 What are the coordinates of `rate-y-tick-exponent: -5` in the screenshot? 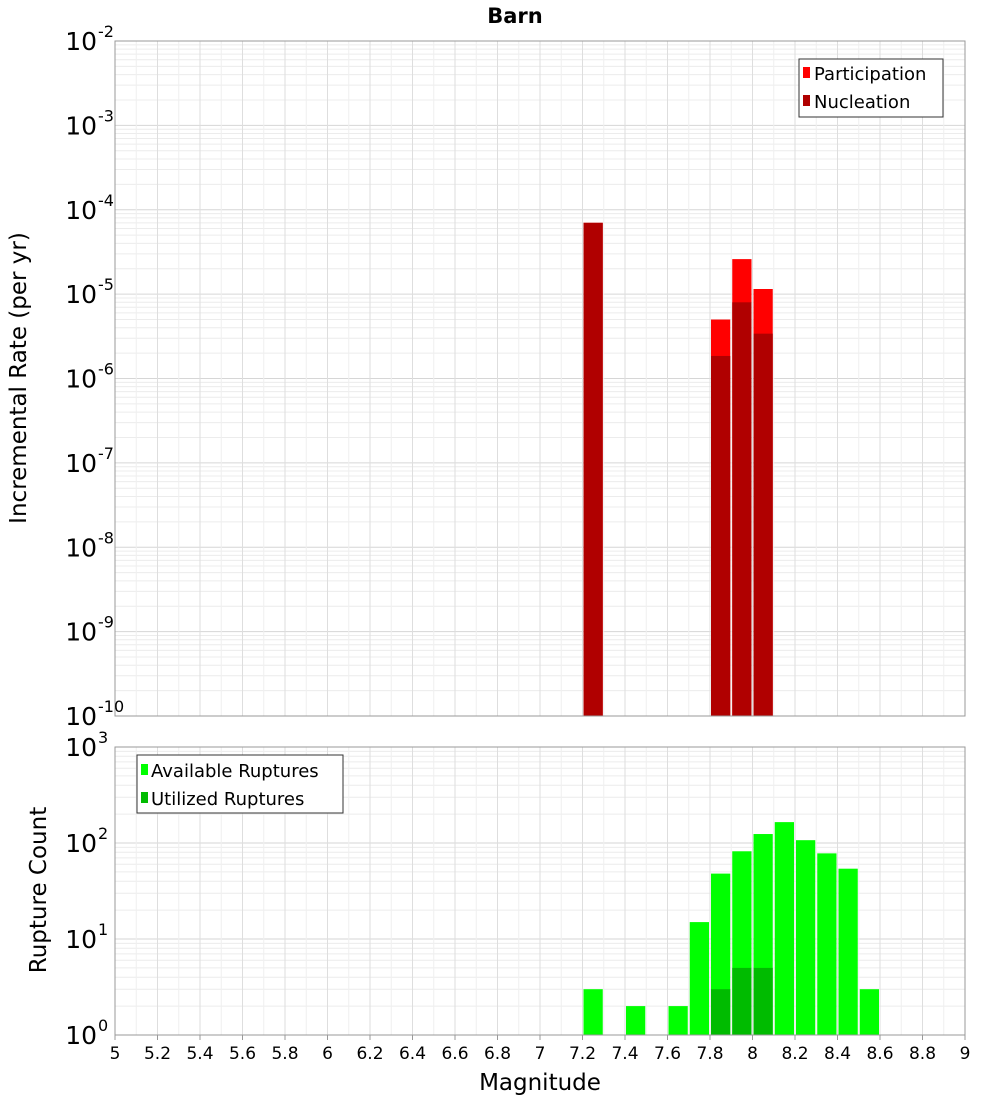 It's located at (106, 284).